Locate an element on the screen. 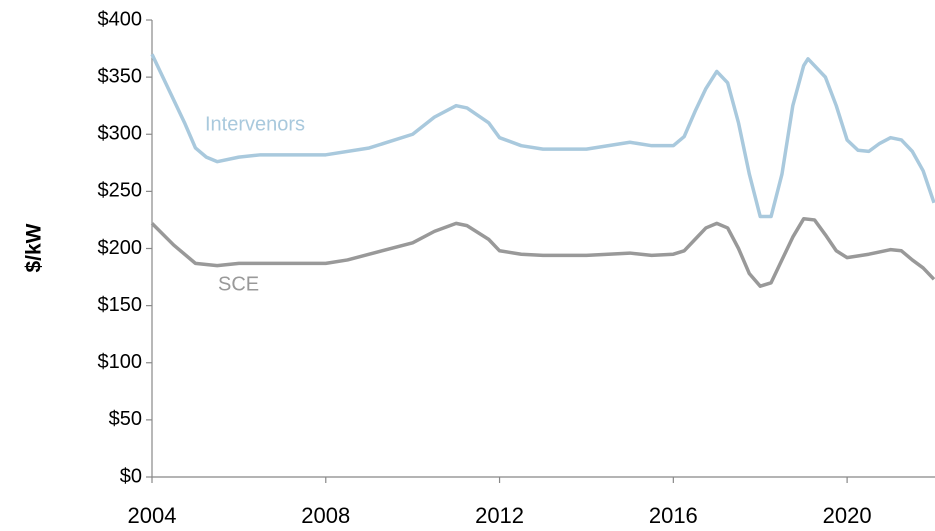  y-tick-label: $400 is located at coordinates (120, 19).